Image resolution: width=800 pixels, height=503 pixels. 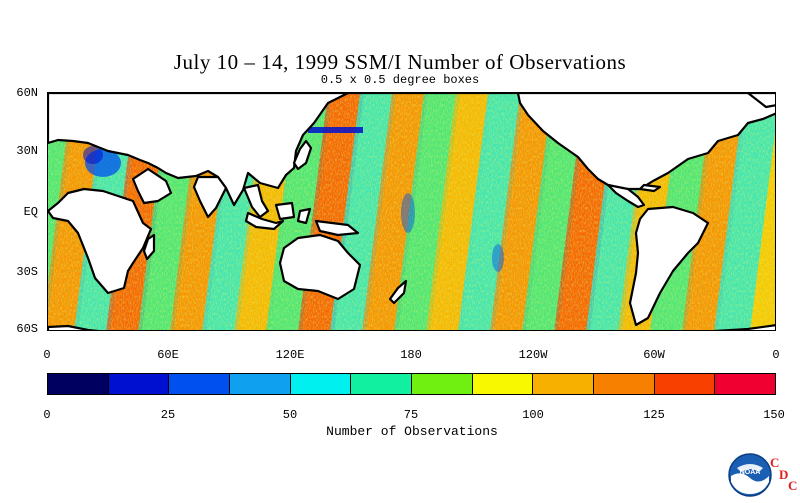 I want to click on lon-label-120w: 120W, so click(x=533, y=355).